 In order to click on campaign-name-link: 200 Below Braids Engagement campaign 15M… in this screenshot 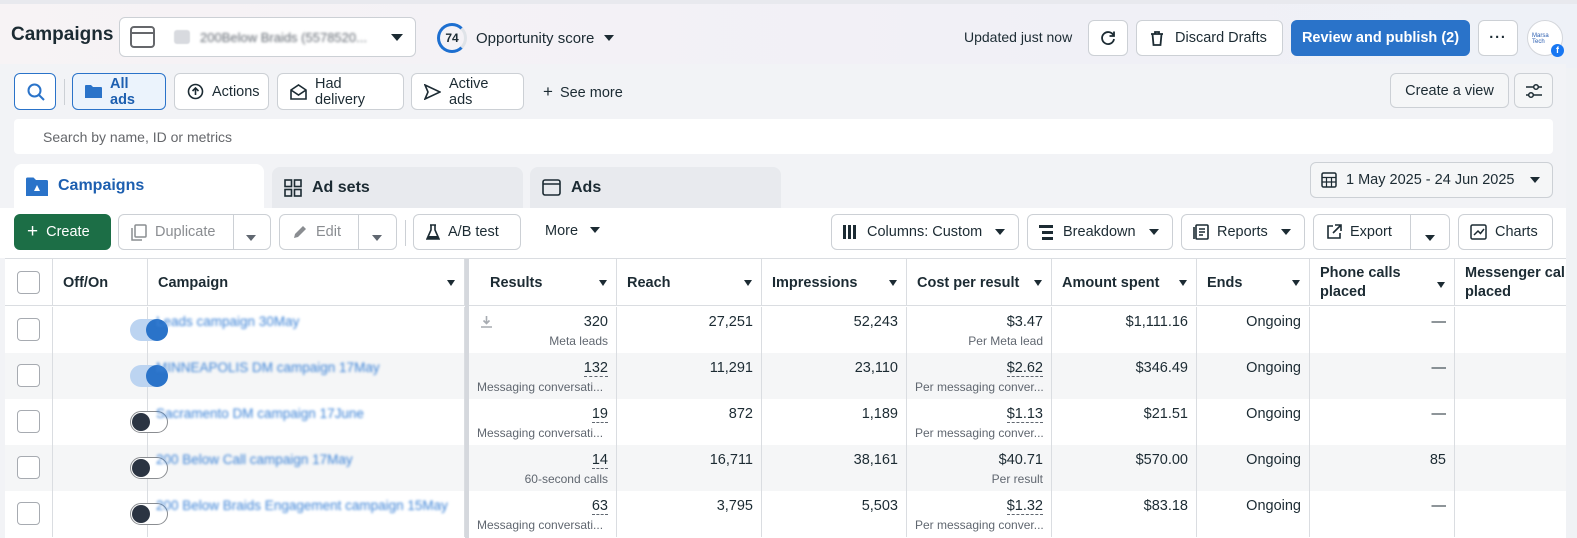, I will do `click(302, 505)`.